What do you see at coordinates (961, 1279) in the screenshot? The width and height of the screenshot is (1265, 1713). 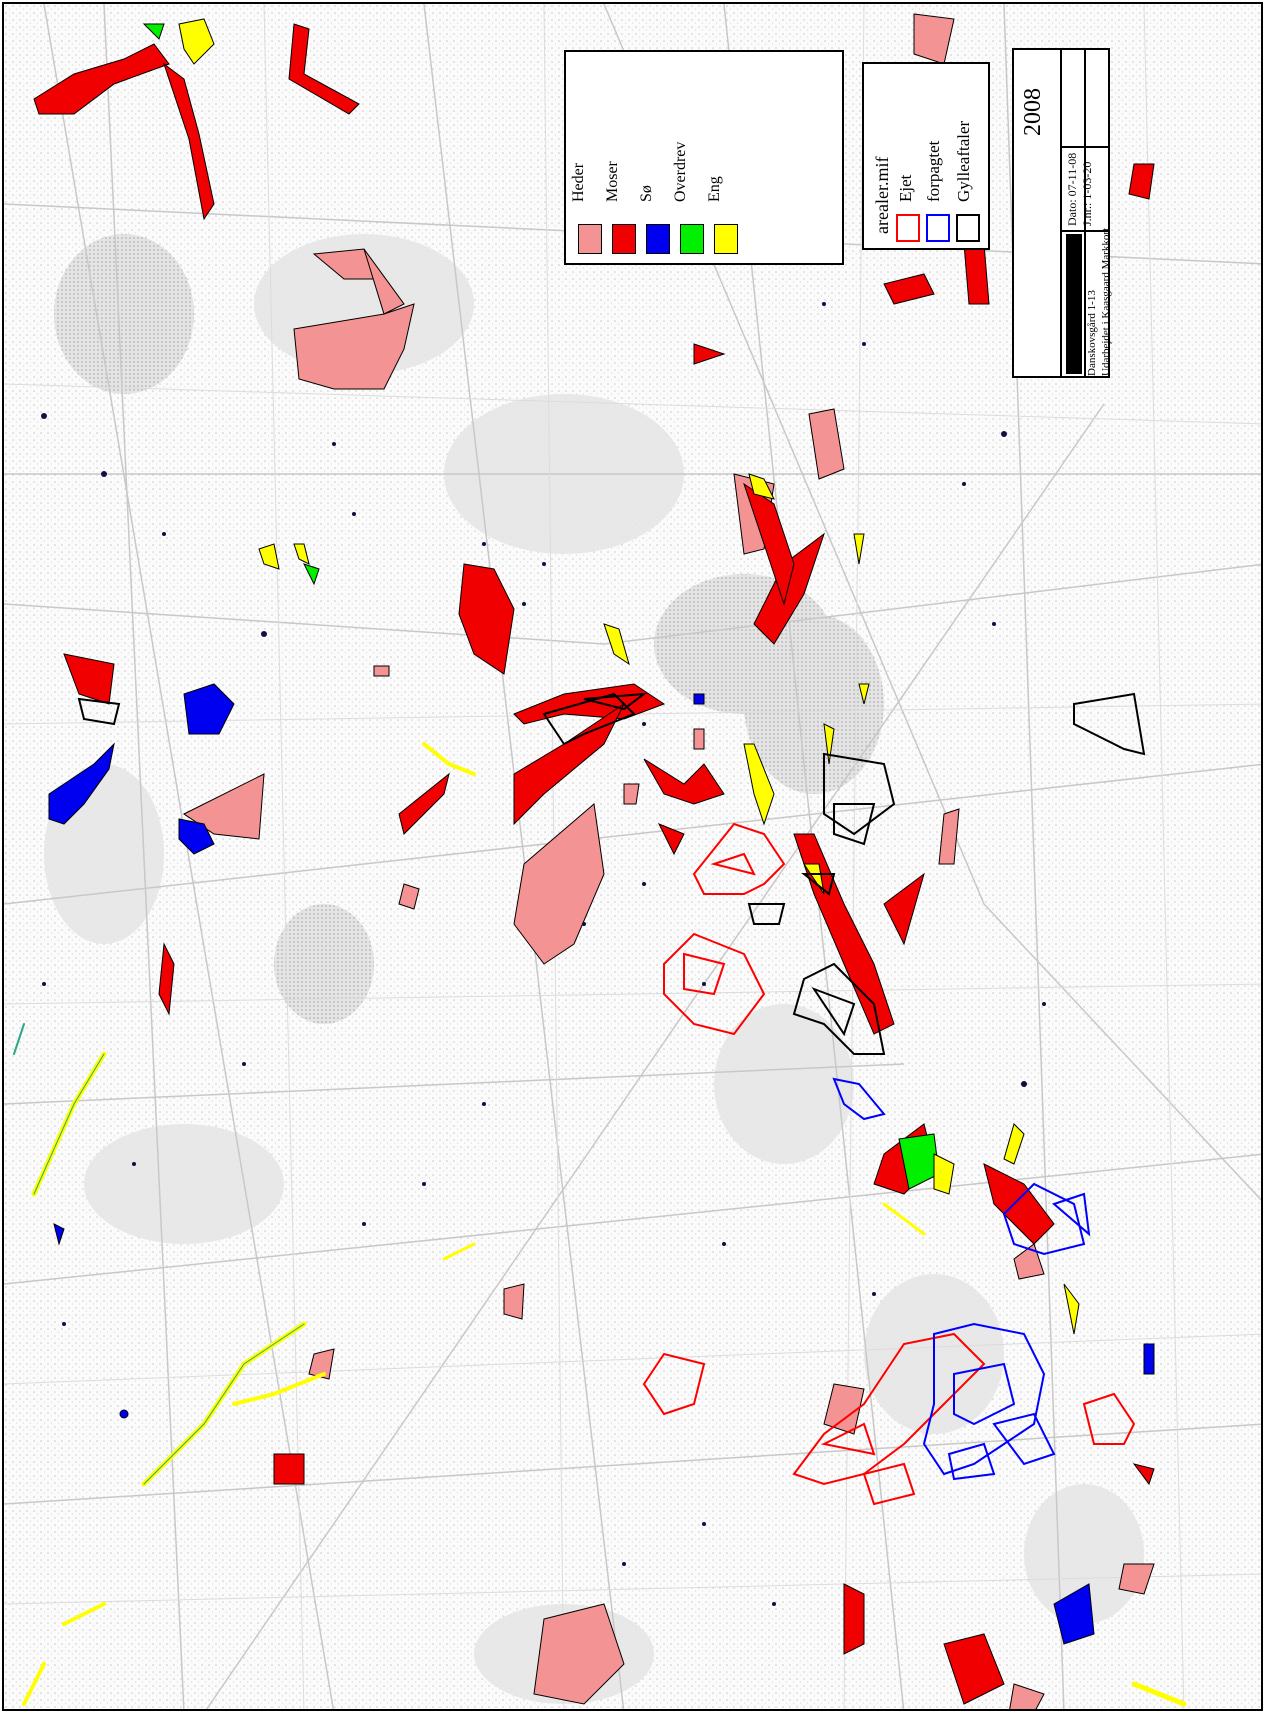 I see `forpagtet-areas` at bounding box center [961, 1279].